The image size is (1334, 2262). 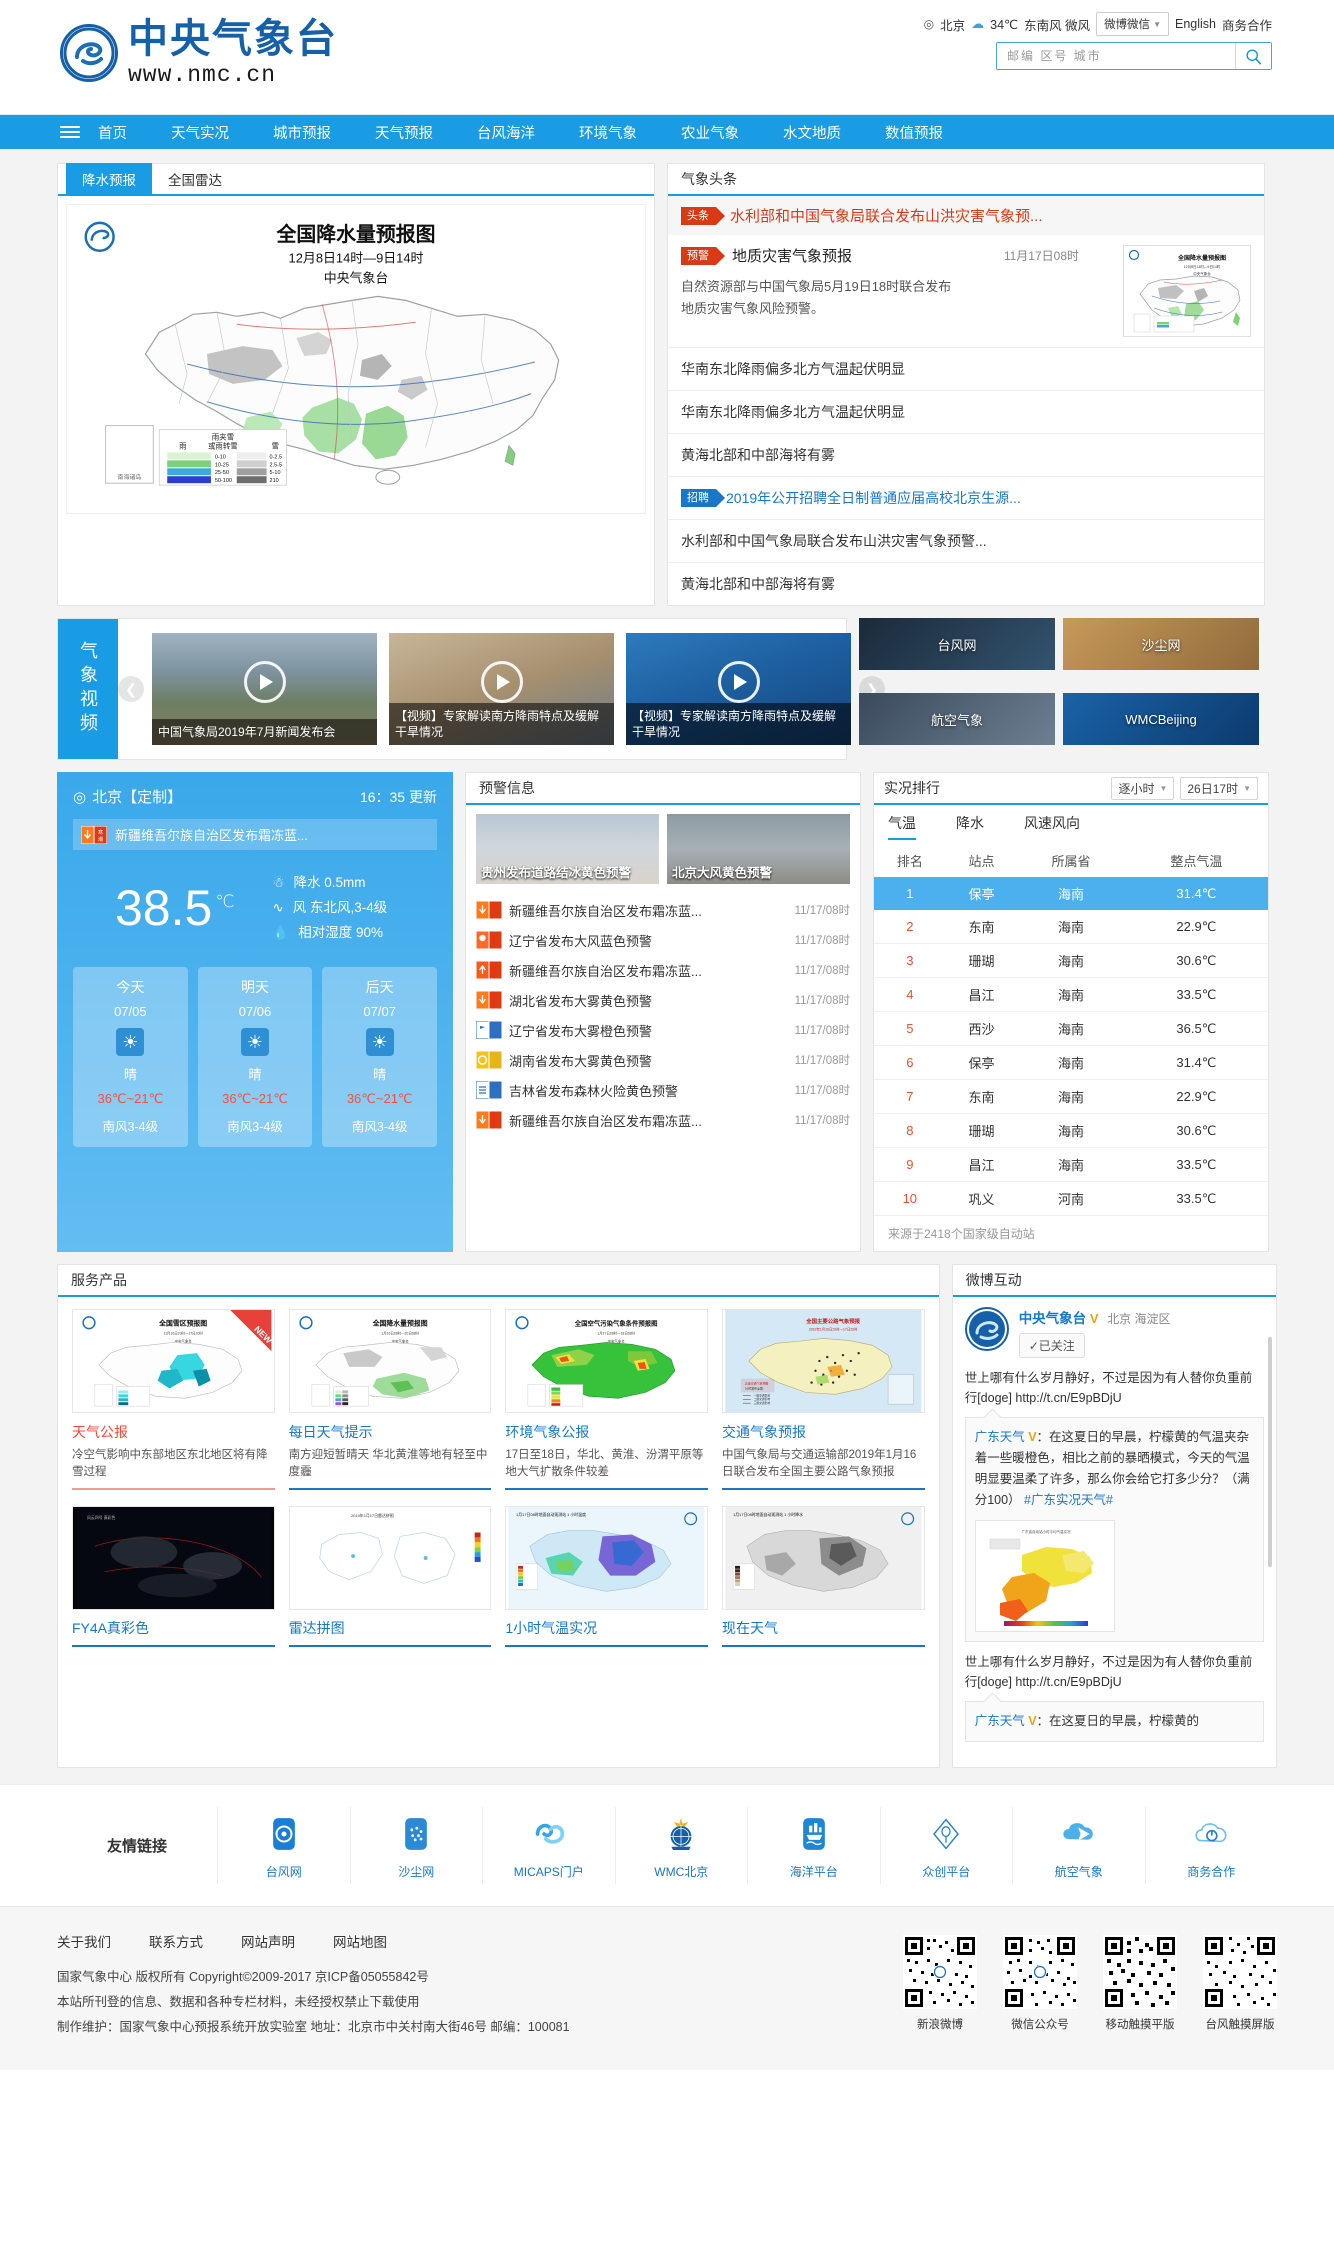 What do you see at coordinates (404, 133) in the screenshot?
I see `nav-item-weather-forecast: 天气预报` at bounding box center [404, 133].